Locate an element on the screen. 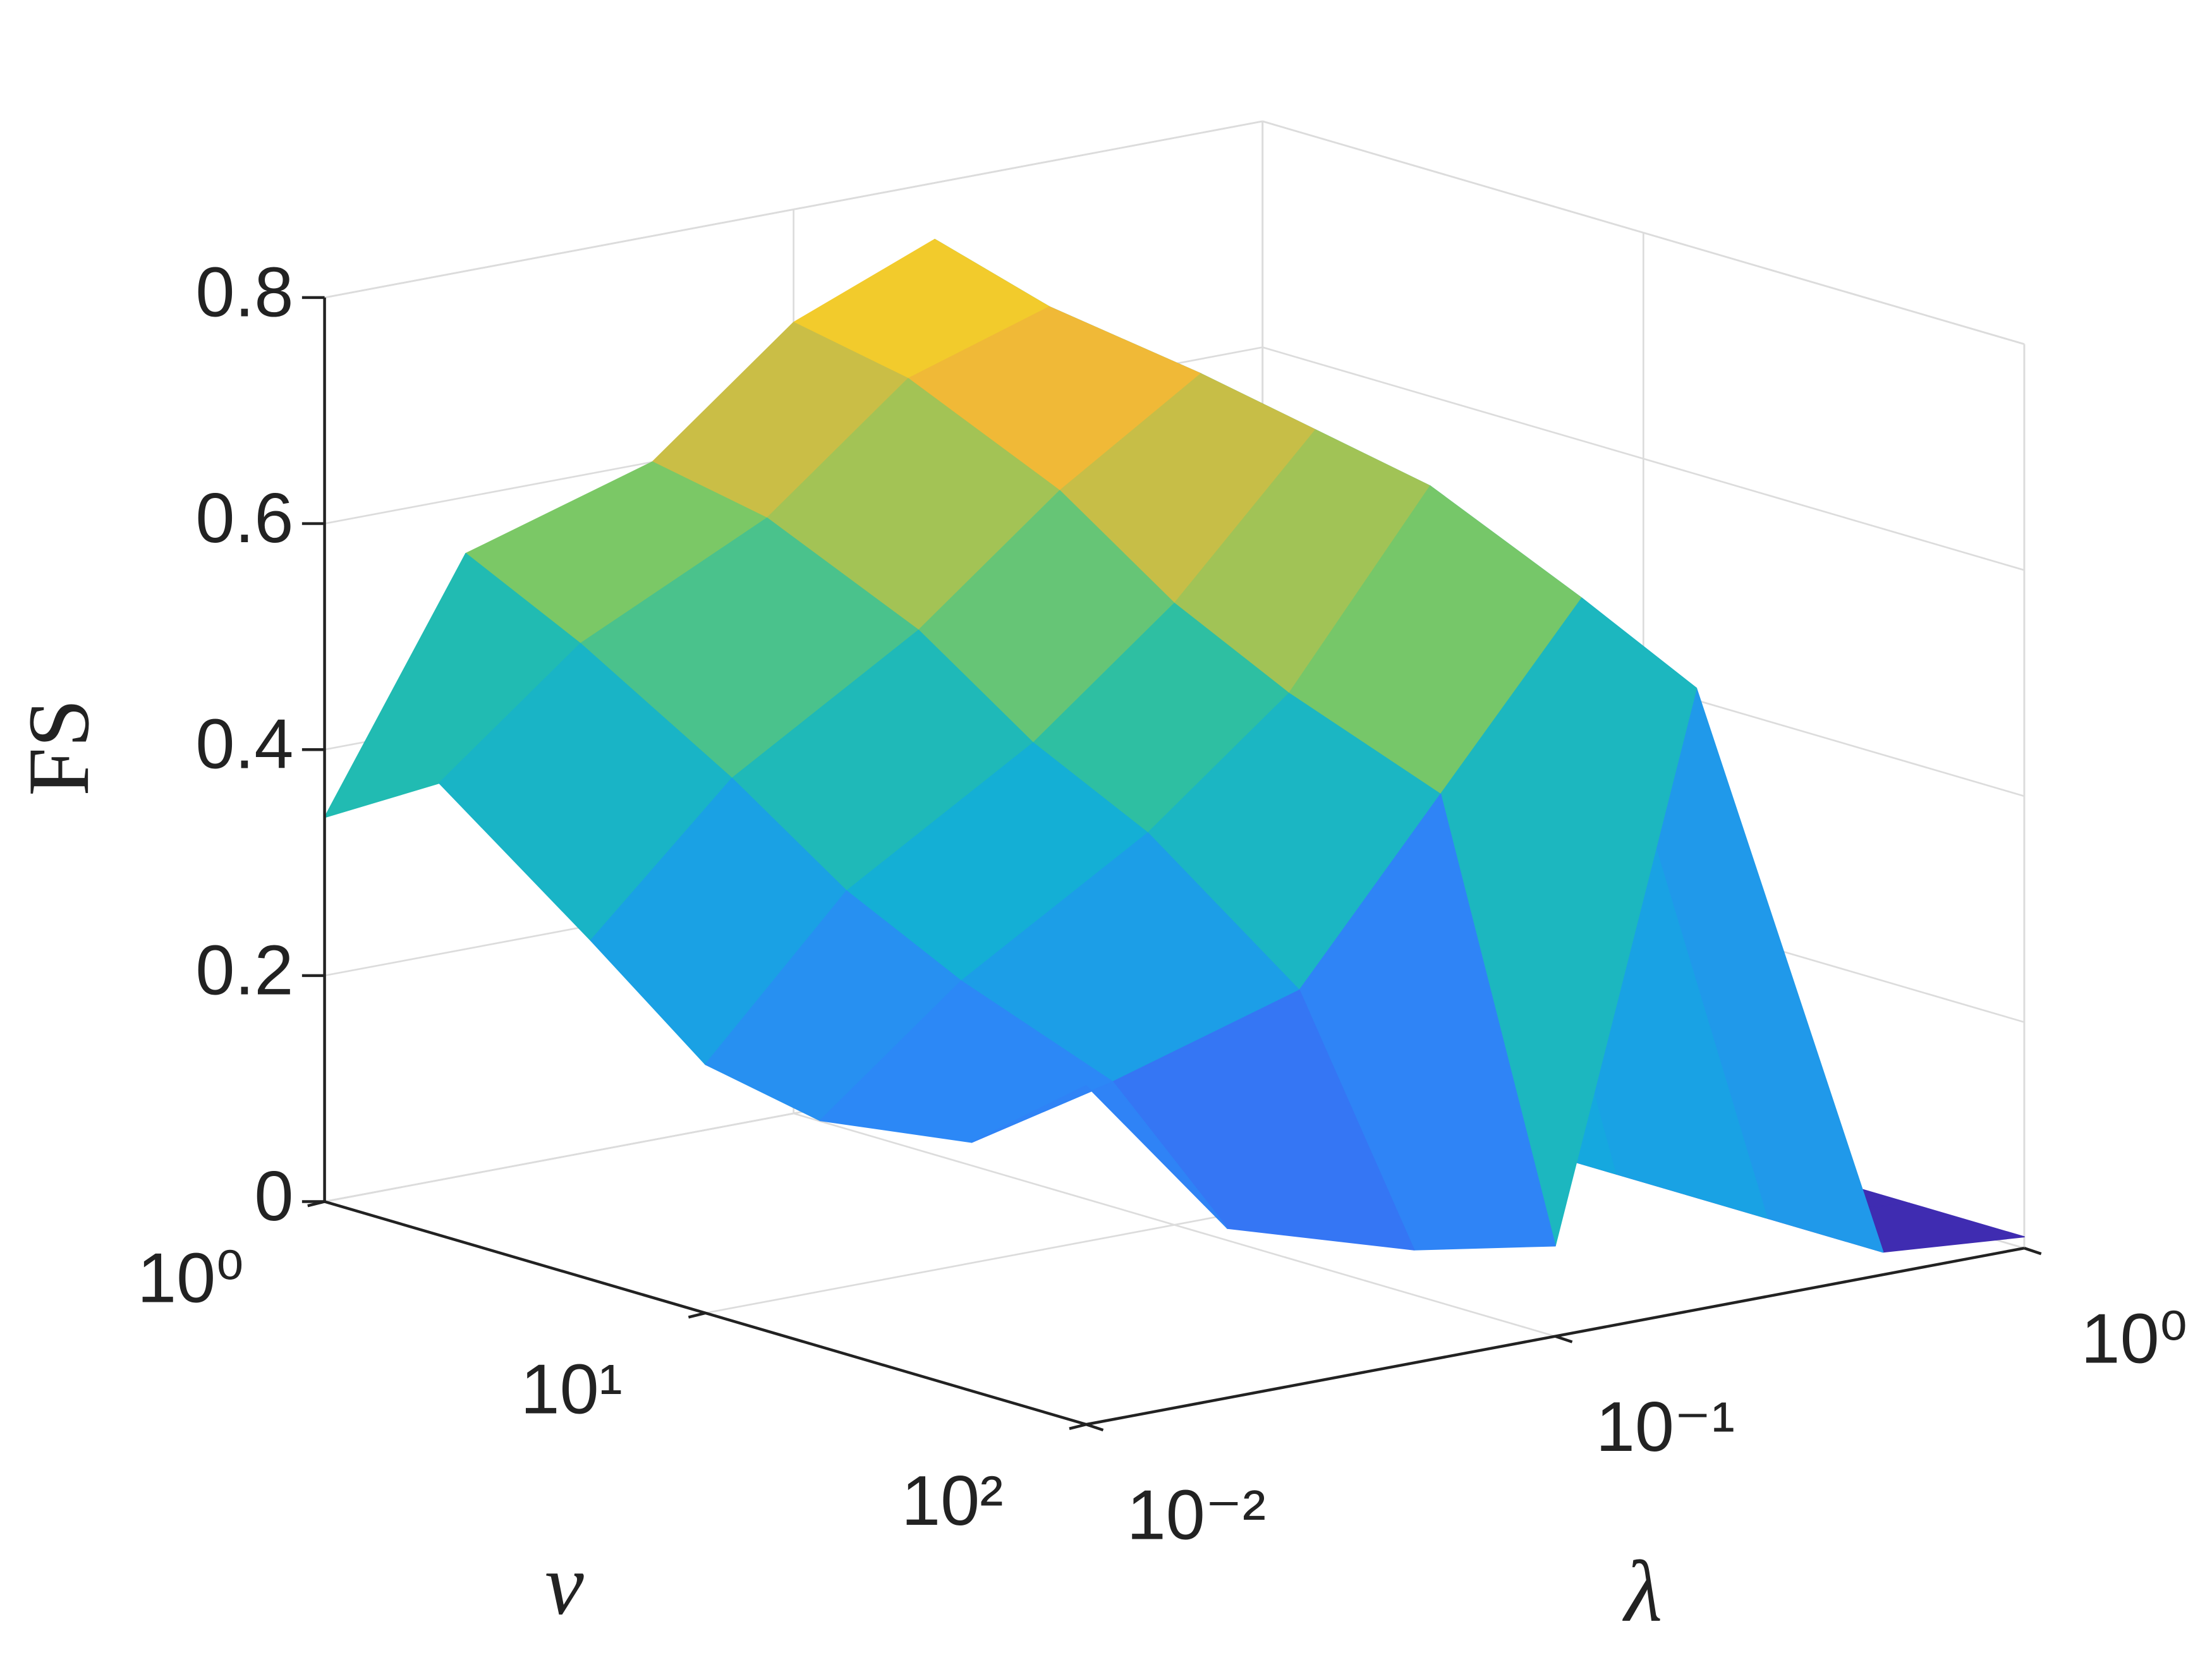 The width and height of the screenshot is (2212, 1667). y-axis-line is located at coordinates (1555, 1336).